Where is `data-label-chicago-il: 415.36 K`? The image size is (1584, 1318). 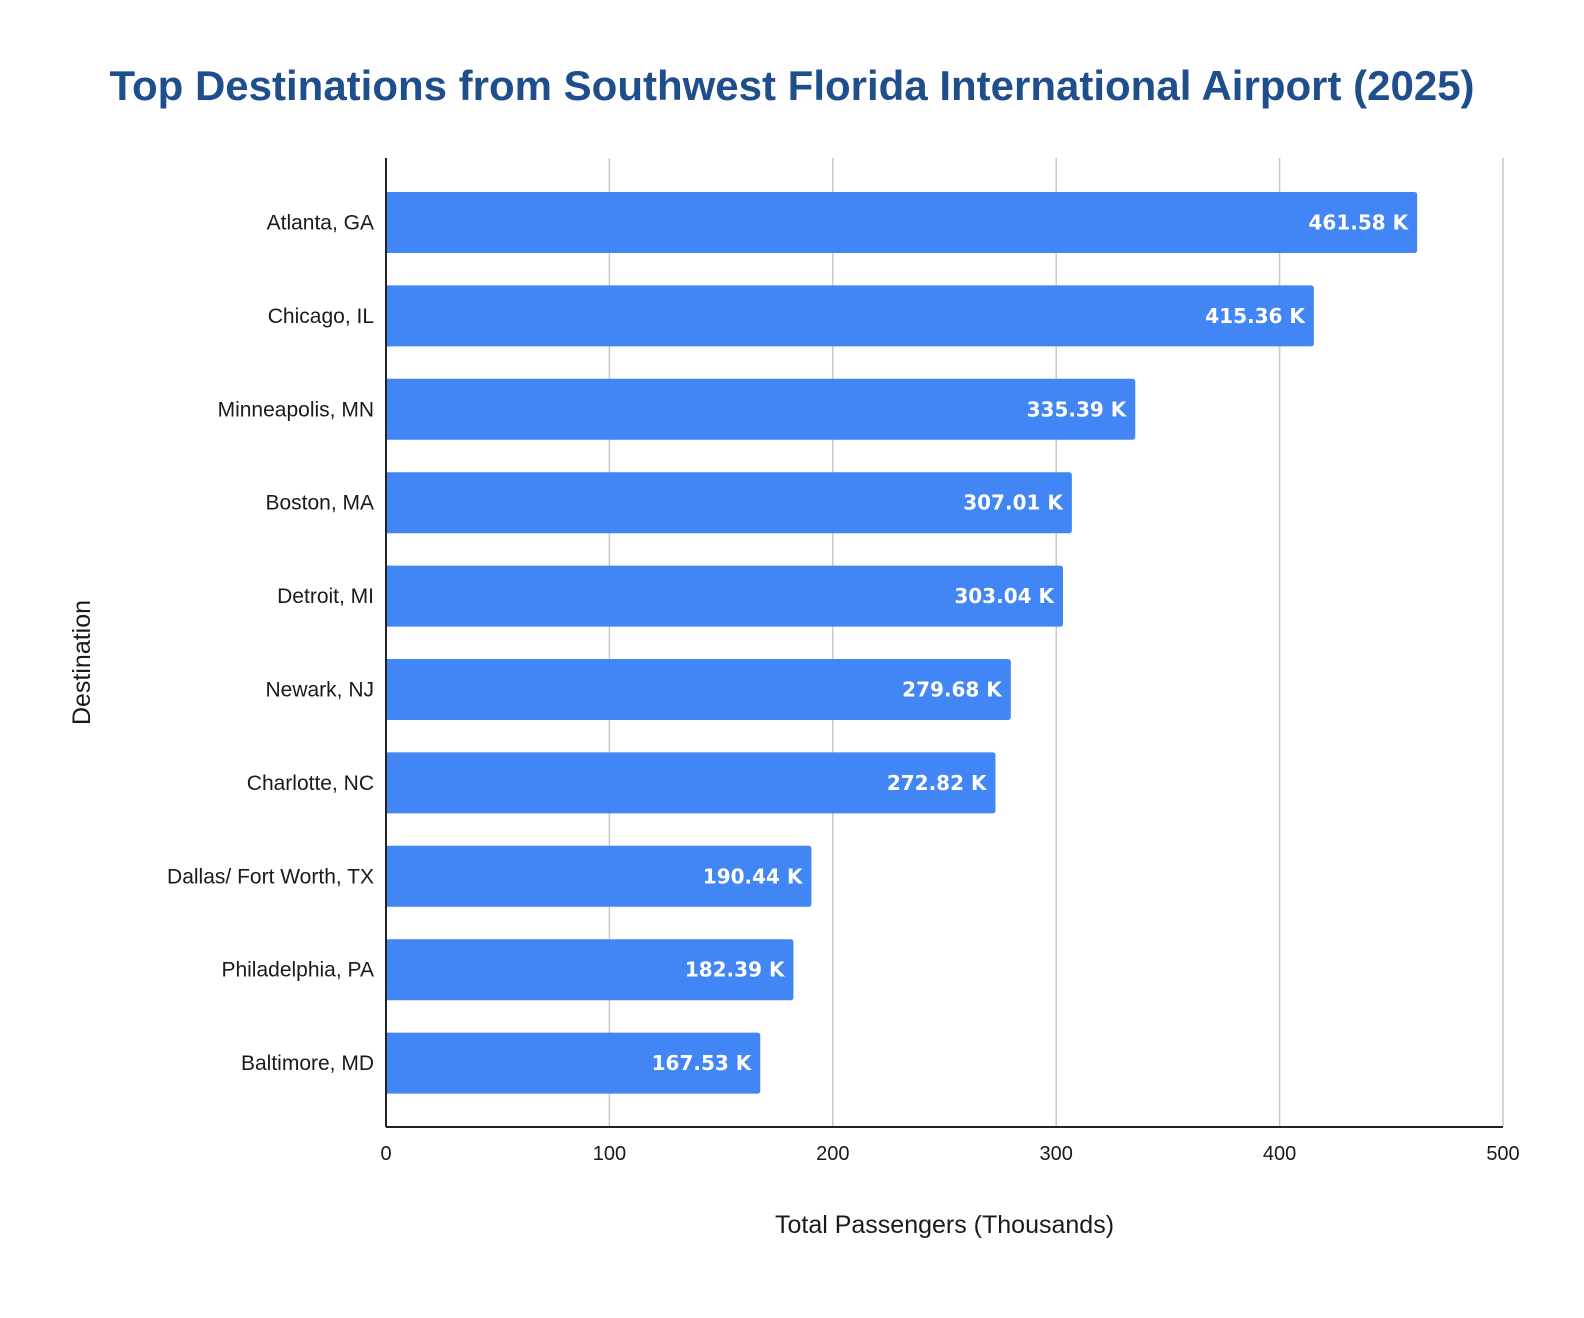
data-label-chicago-il: 415.36 K is located at coordinates (1255, 316).